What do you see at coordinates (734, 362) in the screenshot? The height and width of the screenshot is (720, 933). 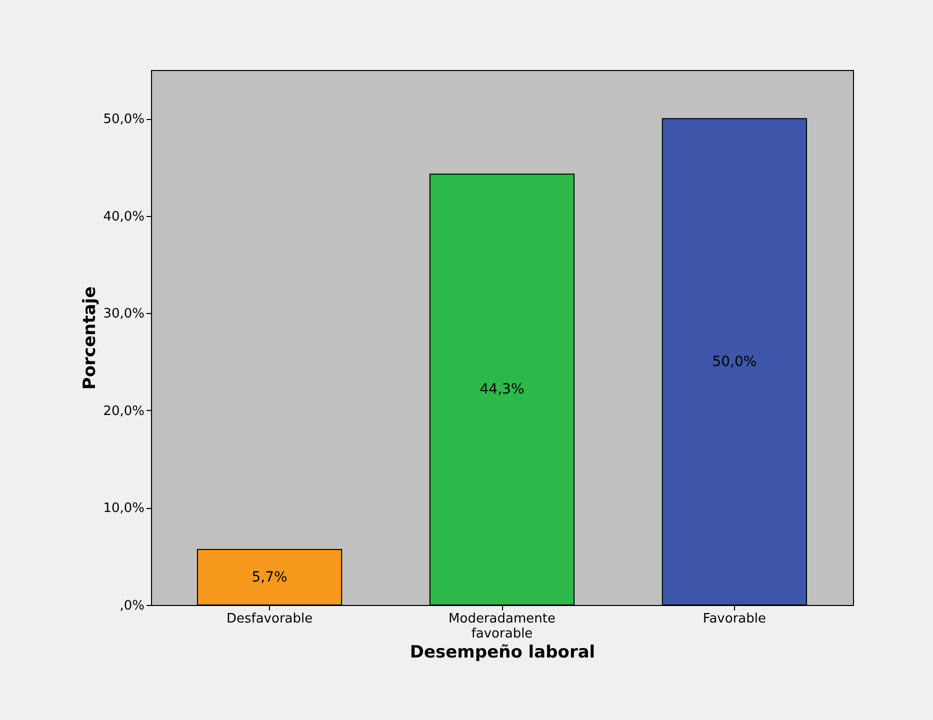 I see `data-label: 50,0%` at bounding box center [734, 362].